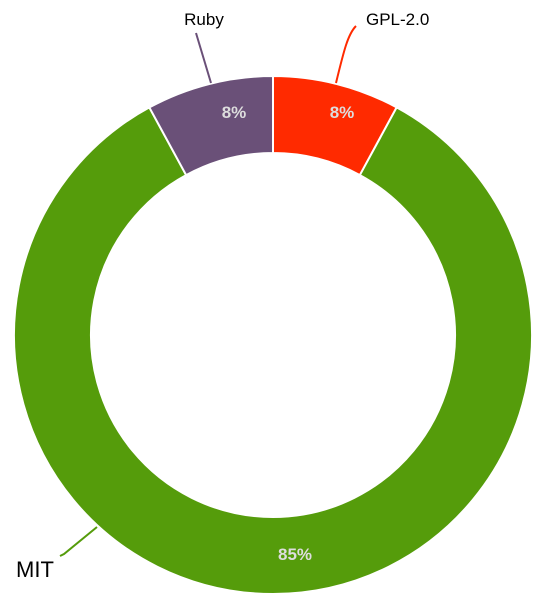  I want to click on slice-label-ruby: 8%, so click(234, 112).